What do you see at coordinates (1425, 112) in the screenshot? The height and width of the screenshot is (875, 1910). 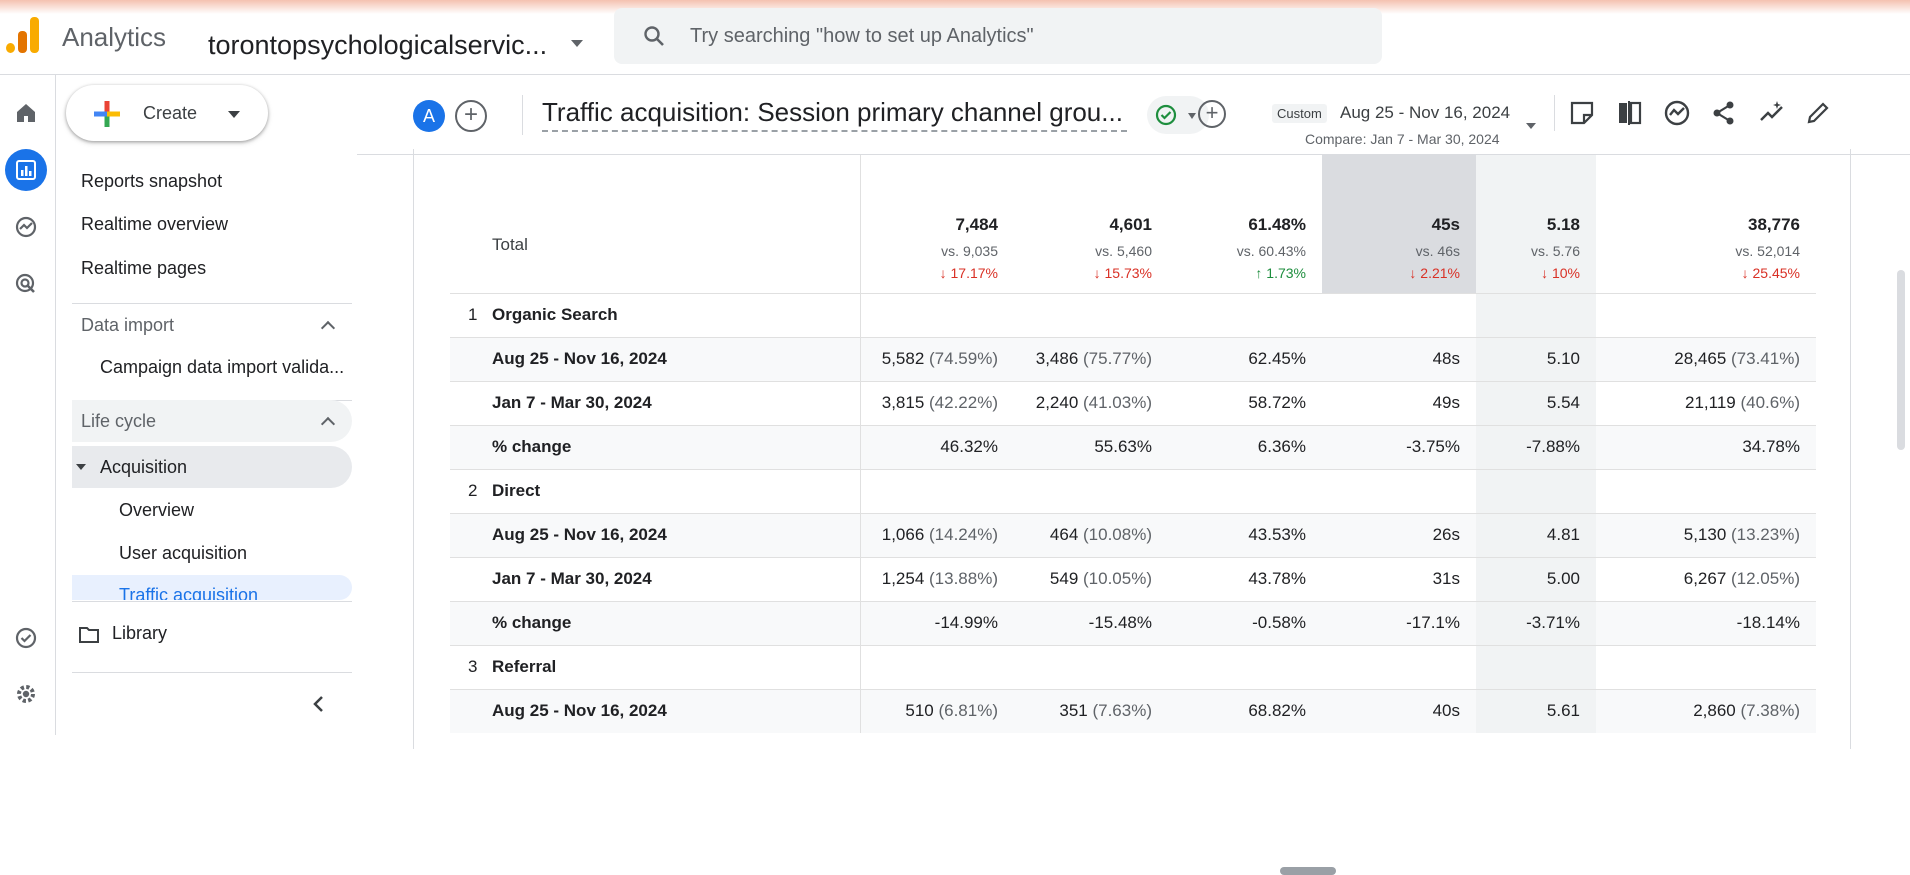 I see `date-range: Aug 25 - Nov 16, 2024` at bounding box center [1425, 112].